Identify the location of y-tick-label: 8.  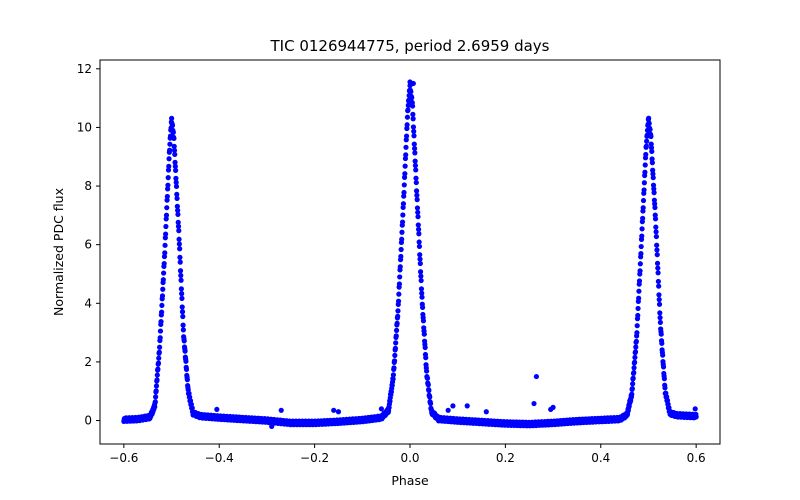
(88, 186).